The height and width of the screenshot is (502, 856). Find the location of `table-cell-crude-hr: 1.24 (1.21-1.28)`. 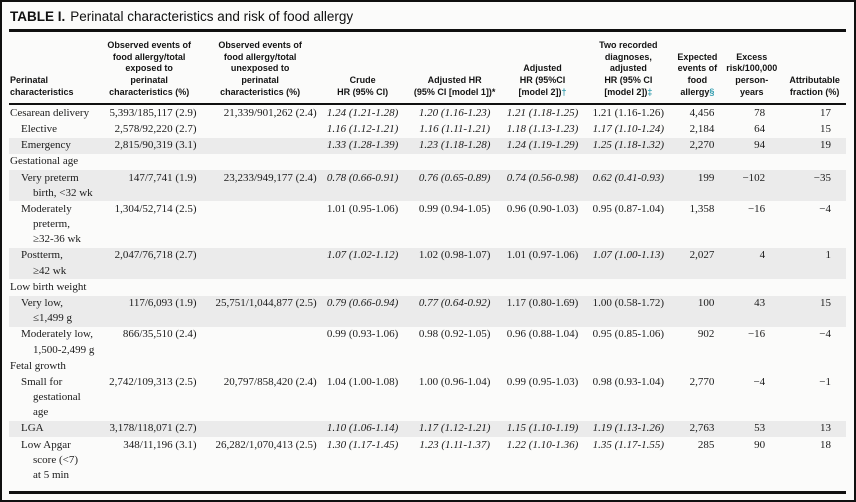

table-cell-crude-hr: 1.24 (1.21-1.28) is located at coordinates (362, 112).